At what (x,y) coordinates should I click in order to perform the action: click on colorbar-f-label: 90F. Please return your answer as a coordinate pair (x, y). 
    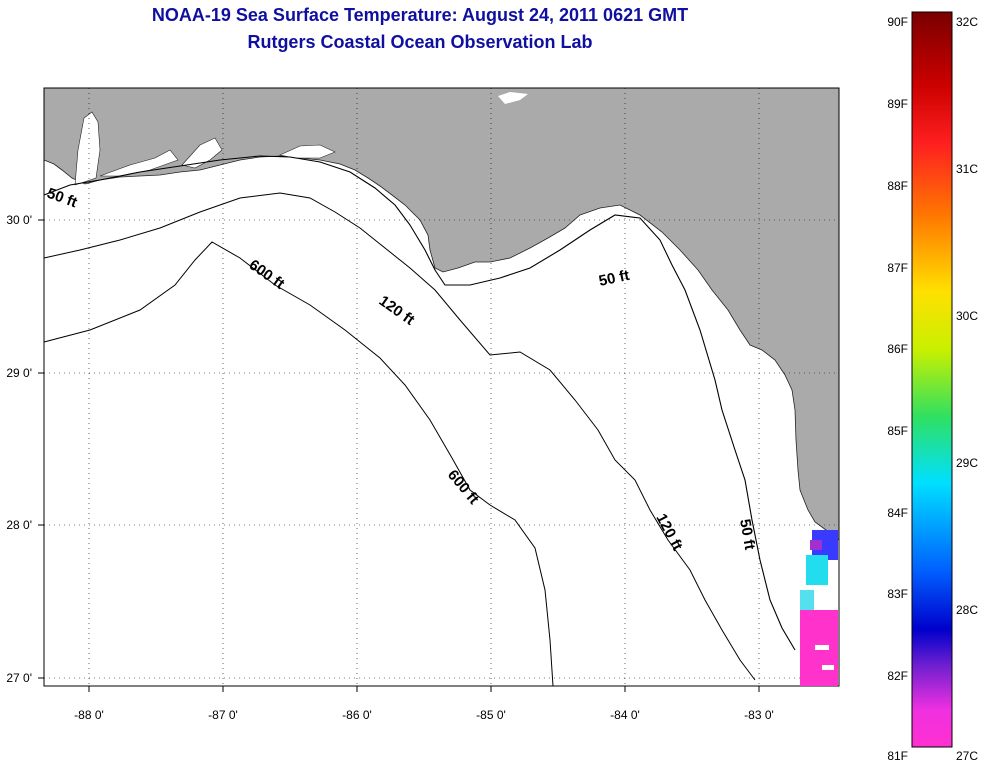
    Looking at the image, I should click on (897, 22).